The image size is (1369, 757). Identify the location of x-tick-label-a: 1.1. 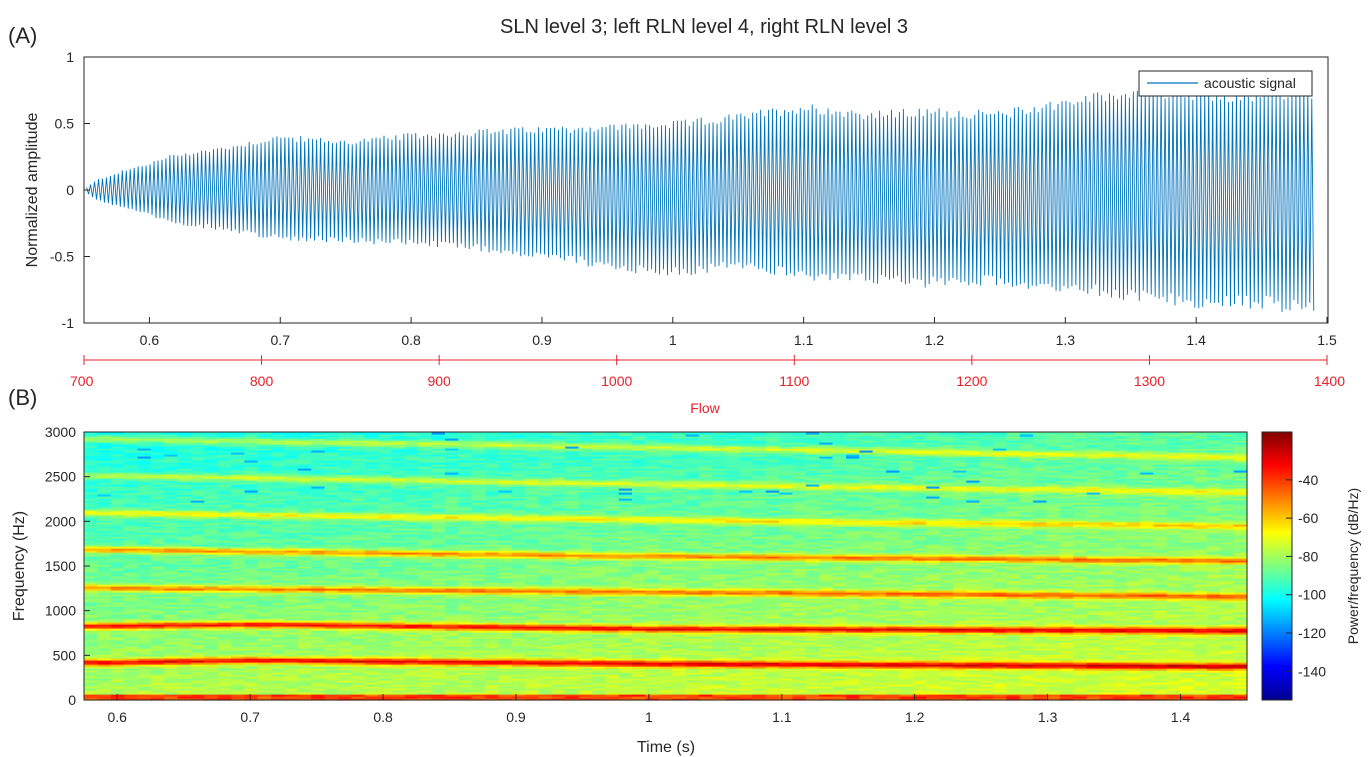
(804, 340).